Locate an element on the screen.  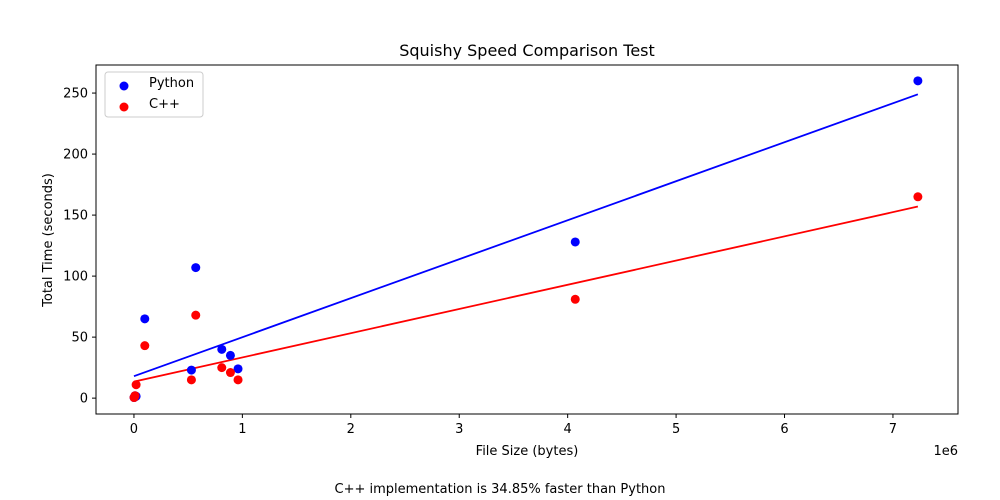
x-tick-label-6: 6 is located at coordinates (784, 429).